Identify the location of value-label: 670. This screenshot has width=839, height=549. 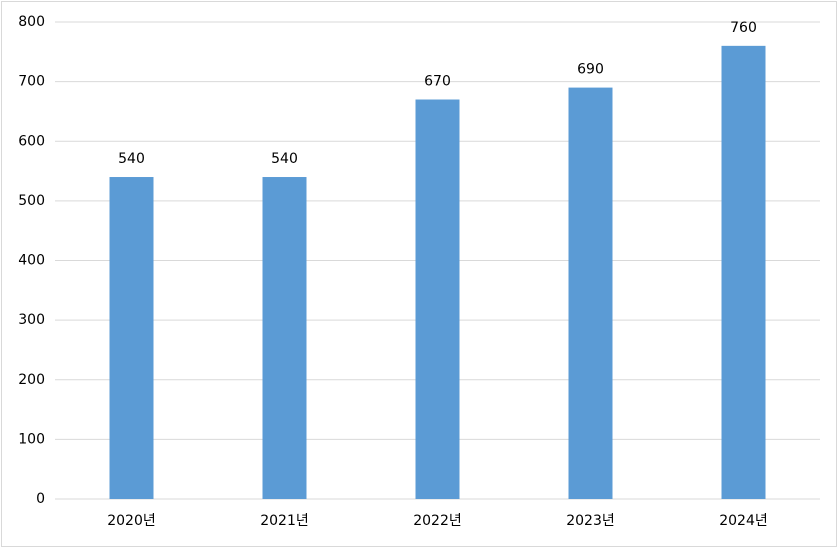
(437, 82).